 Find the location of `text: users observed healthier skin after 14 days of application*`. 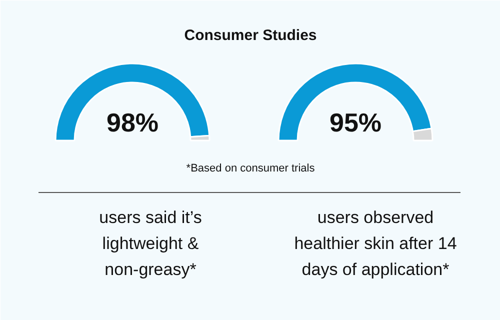

text: users observed healthier skin after 14 days of application* is located at coordinates (375, 243).